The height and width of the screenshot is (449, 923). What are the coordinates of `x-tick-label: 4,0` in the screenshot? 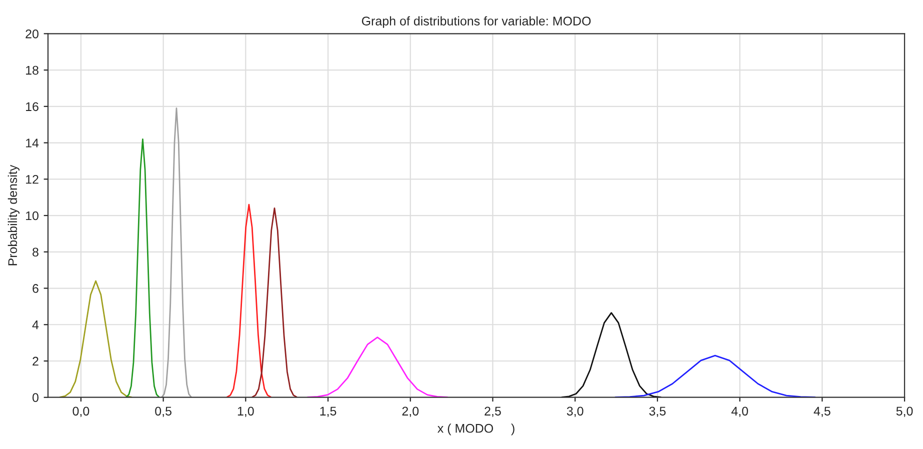 It's located at (739, 412).